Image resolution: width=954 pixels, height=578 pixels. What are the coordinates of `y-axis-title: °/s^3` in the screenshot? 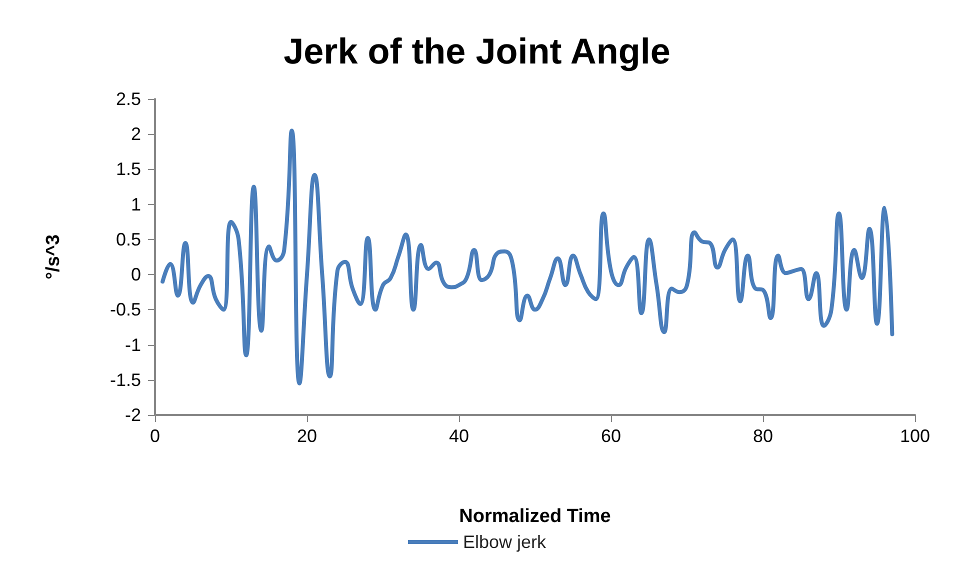 It's located at (53, 257).